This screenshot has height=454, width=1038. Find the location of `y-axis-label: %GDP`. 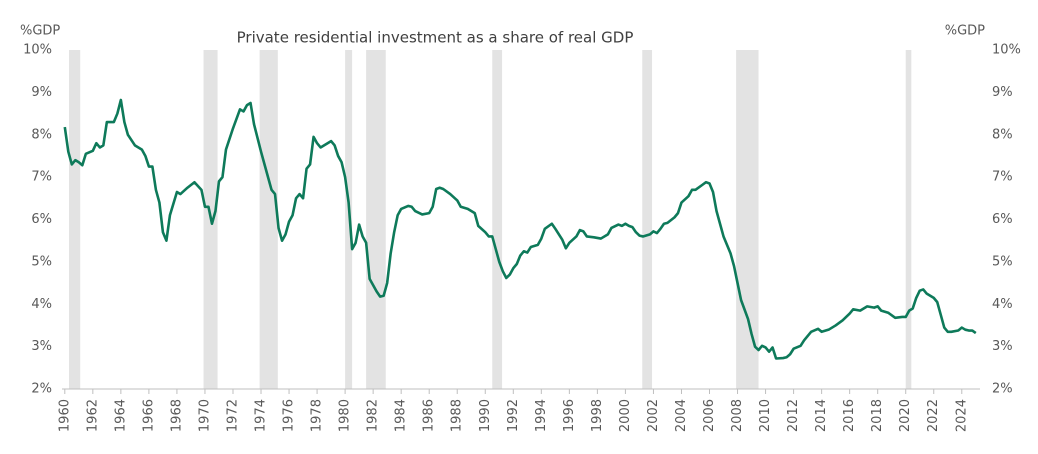

y-axis-label: %GDP is located at coordinates (40, 31).